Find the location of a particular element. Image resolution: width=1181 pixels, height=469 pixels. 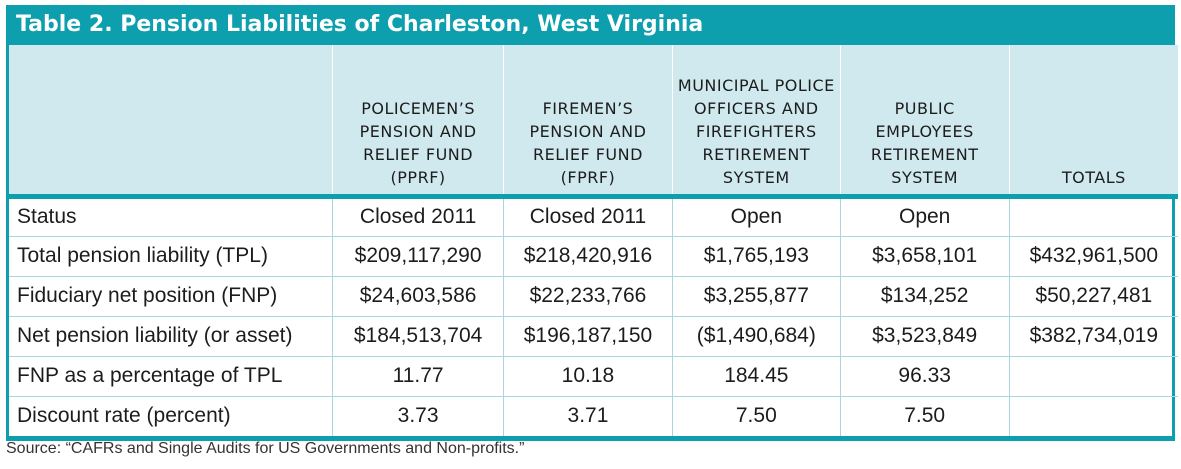

header-cell-totals: TOTALS is located at coordinates (1093, 120).